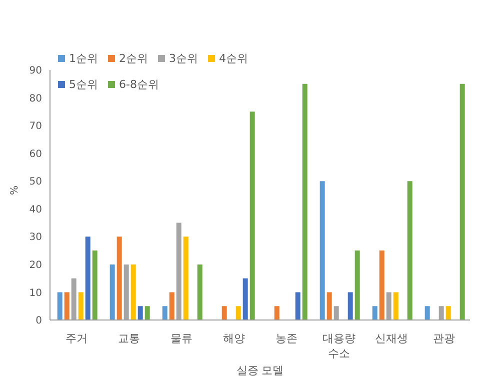  I want to click on legend-label: 1순위, so click(83, 58).